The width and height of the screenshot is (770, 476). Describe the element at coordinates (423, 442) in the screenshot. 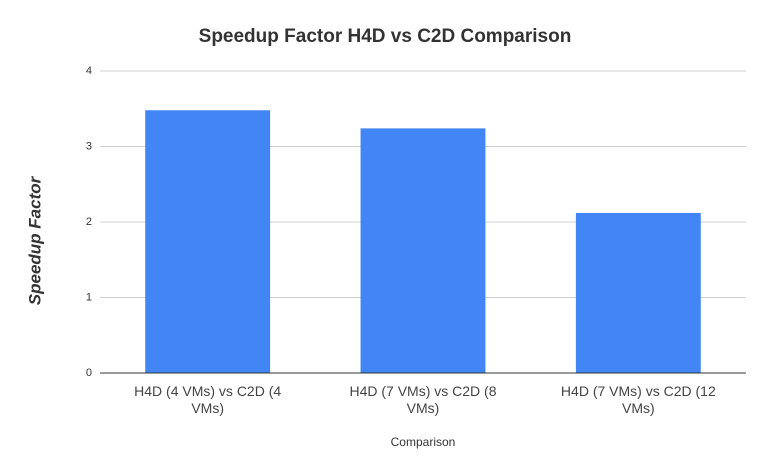

I see `x-axis-title: Comparison` at that location.